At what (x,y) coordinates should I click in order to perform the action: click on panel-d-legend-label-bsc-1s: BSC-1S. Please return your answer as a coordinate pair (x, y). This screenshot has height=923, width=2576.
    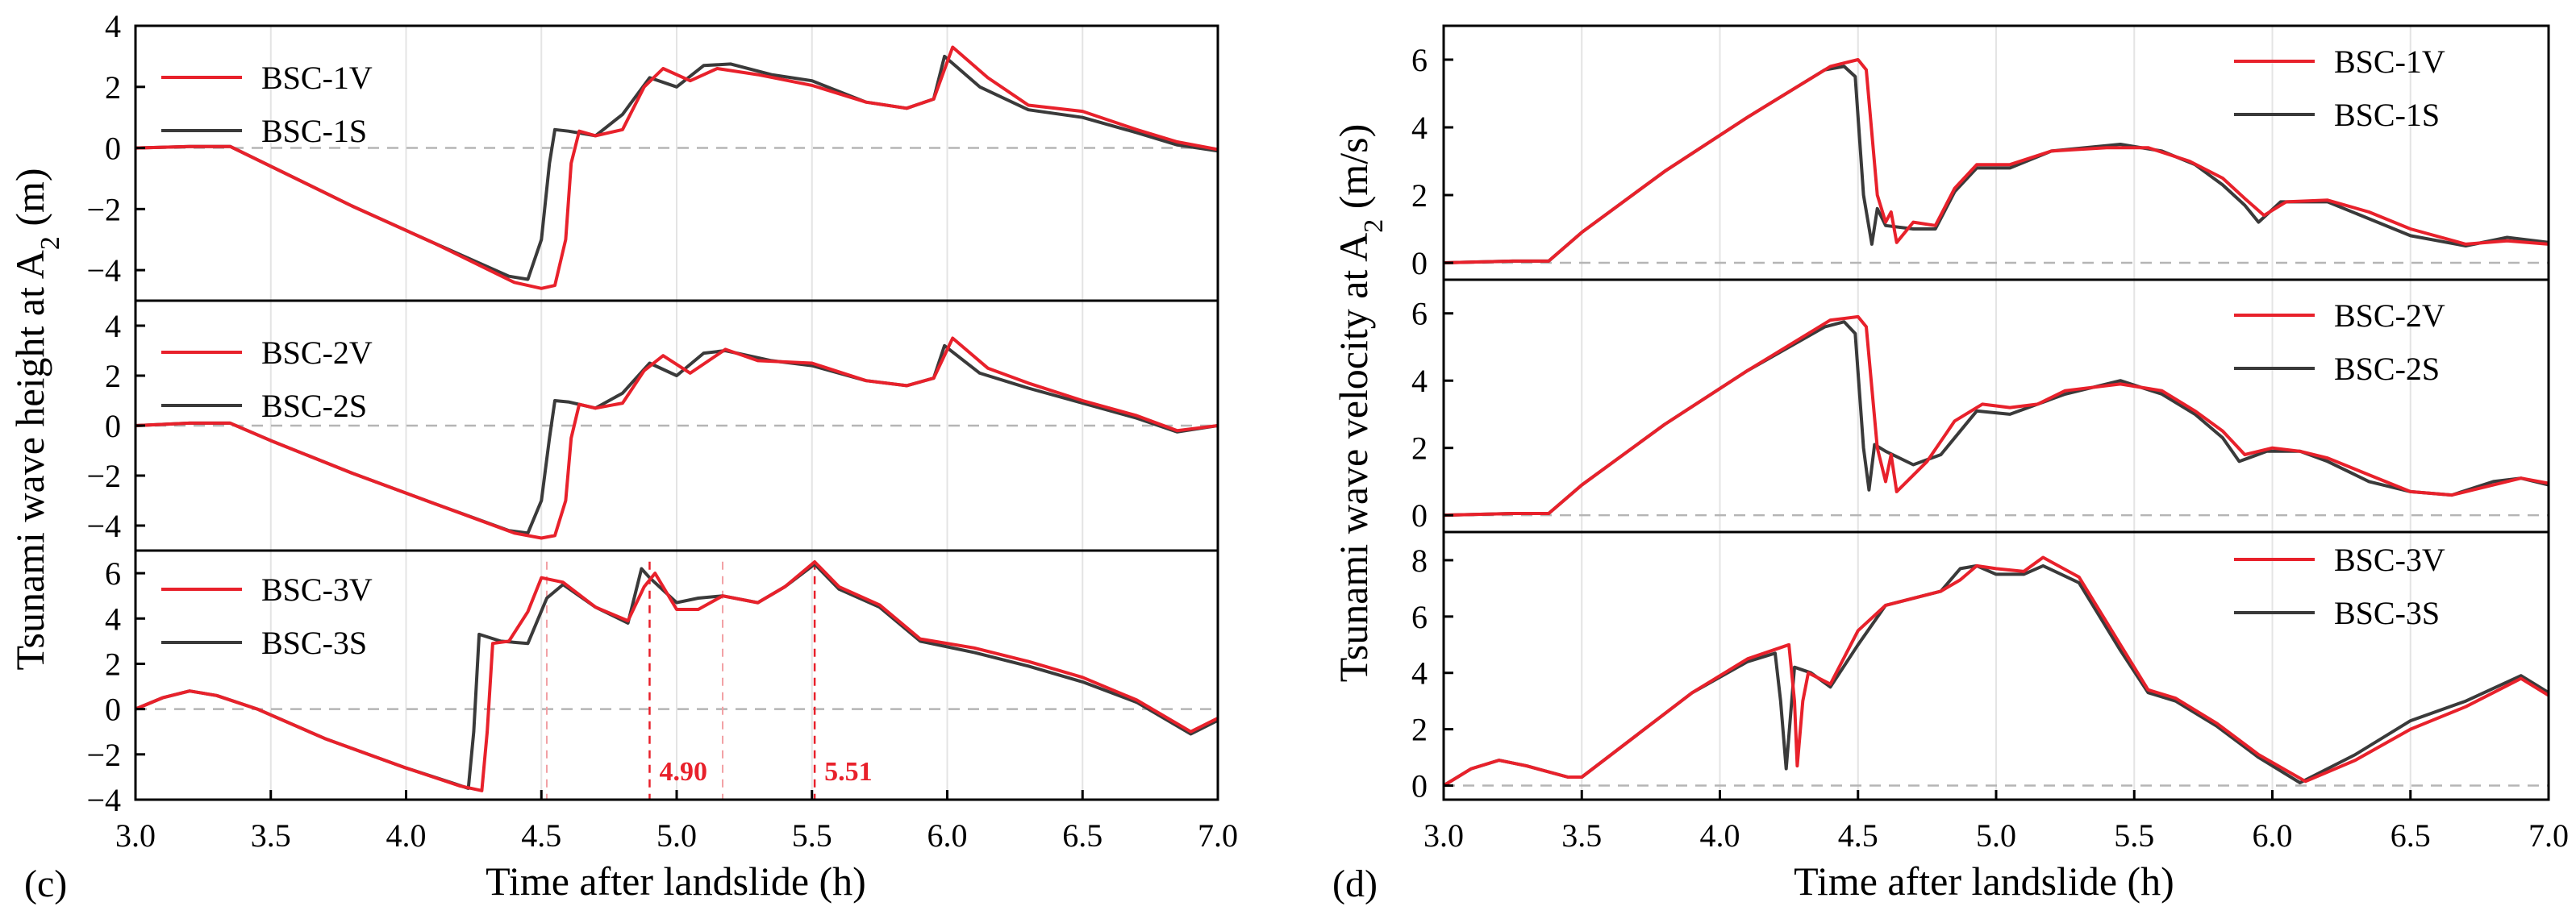
    Looking at the image, I should click on (2387, 115).